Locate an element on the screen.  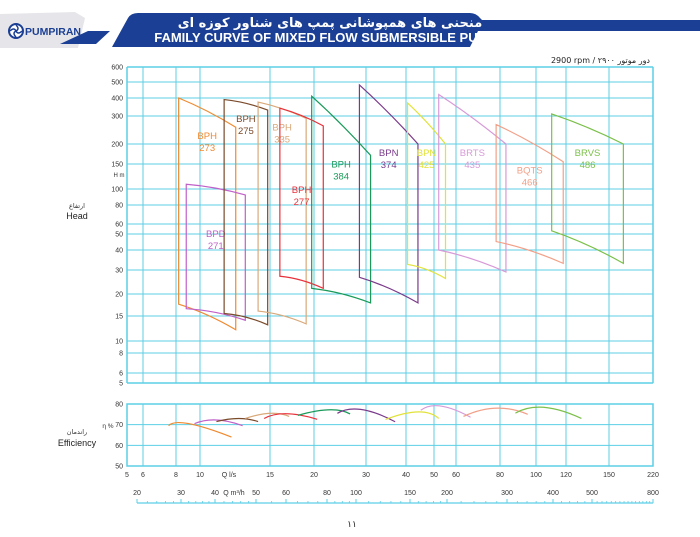
x-tick-label: 40 is located at coordinates (406, 475).